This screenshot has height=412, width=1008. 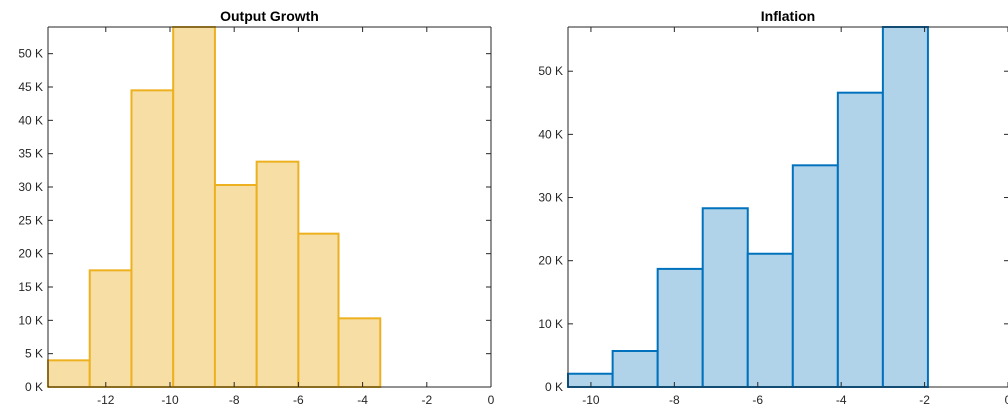 I want to click on y-tick-label: 25 K, so click(x=30, y=220).